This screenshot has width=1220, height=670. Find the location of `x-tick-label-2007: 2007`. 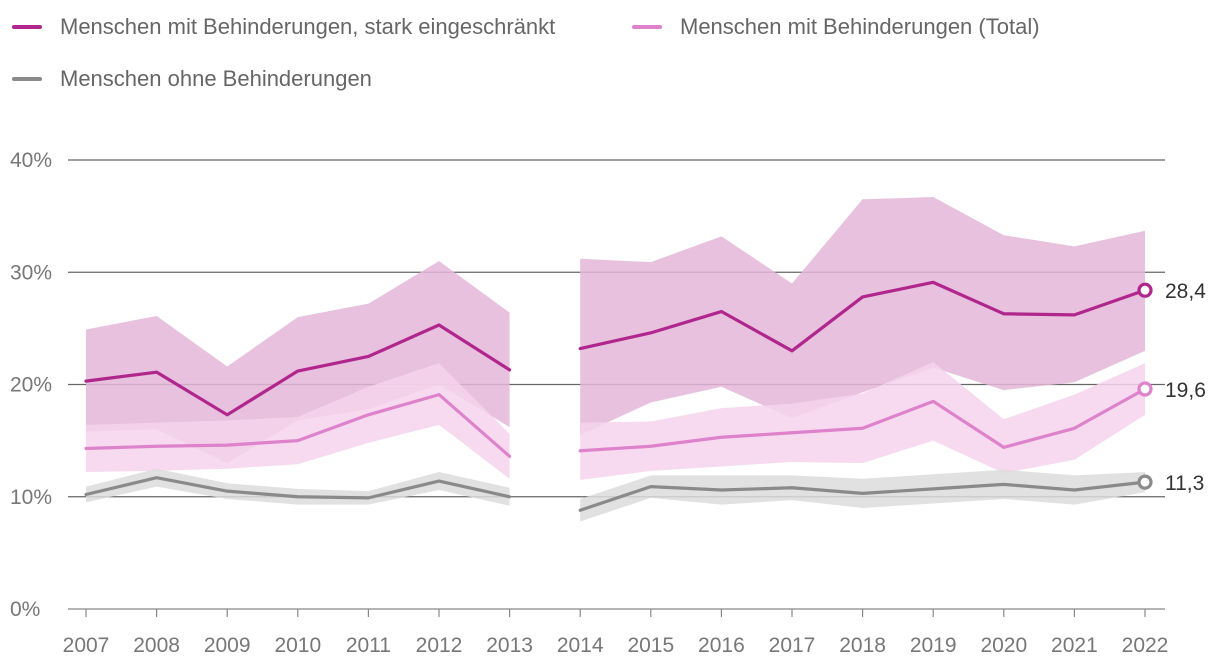

x-tick-label-2007: 2007 is located at coordinates (86, 645).